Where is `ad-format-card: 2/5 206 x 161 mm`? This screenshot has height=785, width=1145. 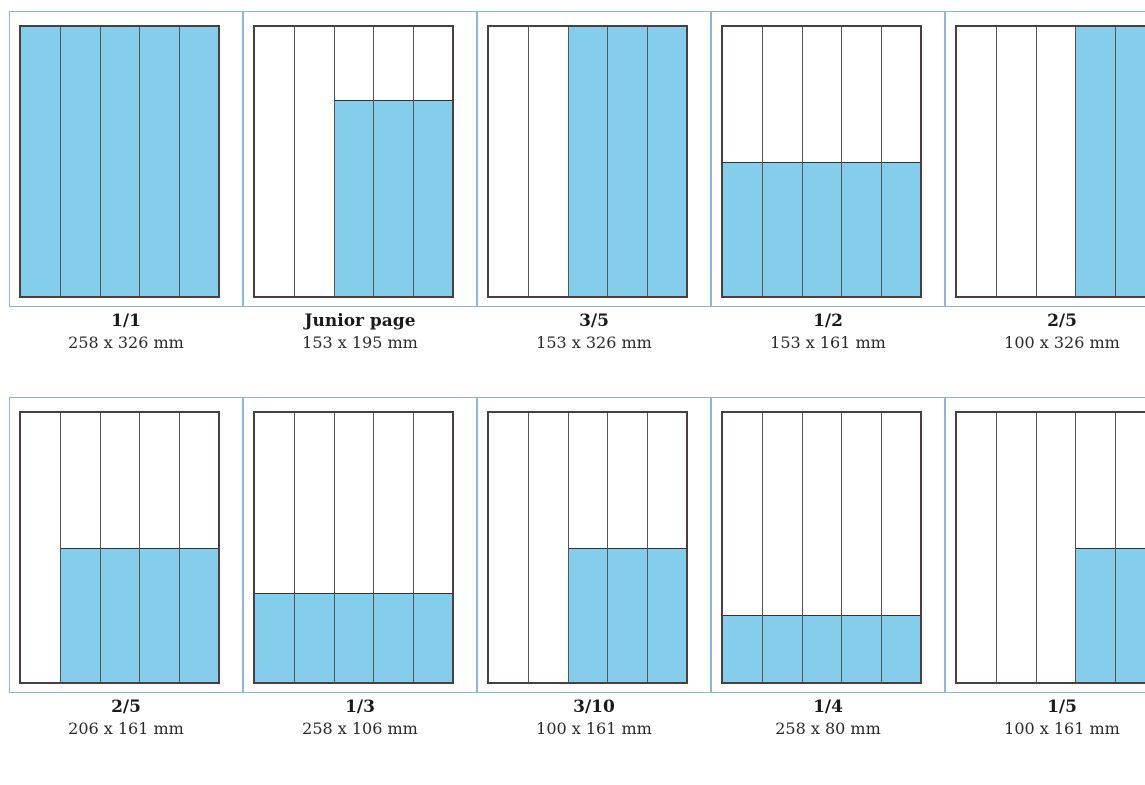
ad-format-card: 2/5 206 x 161 mm is located at coordinates (126, 591).